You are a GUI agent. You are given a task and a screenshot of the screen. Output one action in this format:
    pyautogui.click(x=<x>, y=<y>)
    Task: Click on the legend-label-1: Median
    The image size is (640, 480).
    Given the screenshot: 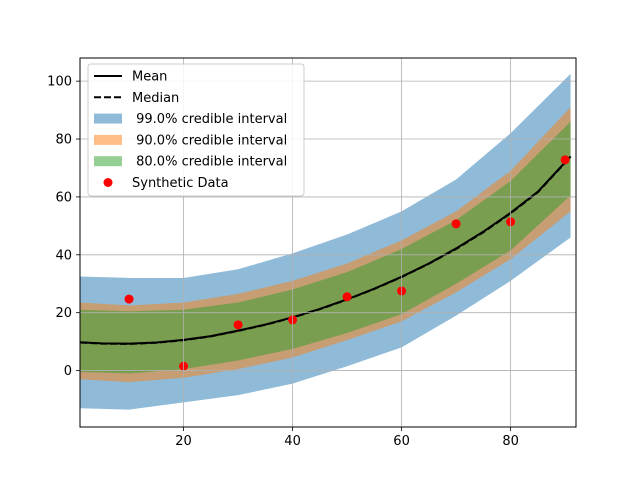 What is the action you would take?
    pyautogui.click(x=155, y=98)
    